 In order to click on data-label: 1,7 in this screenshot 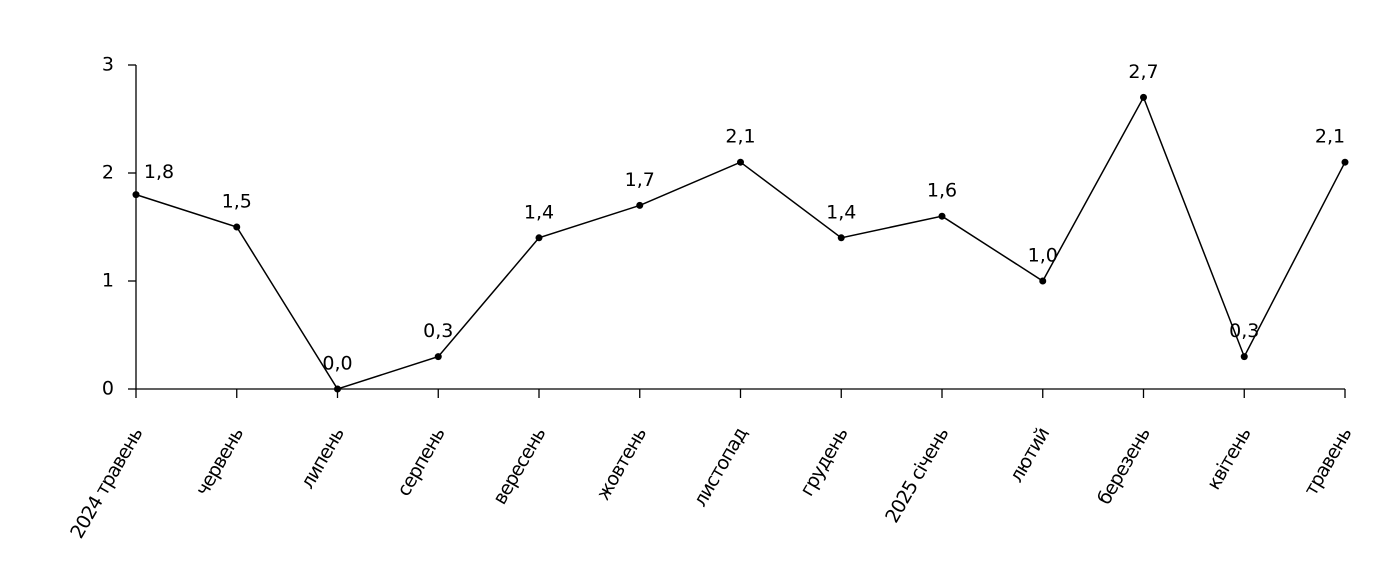, I will do `click(640, 180)`.